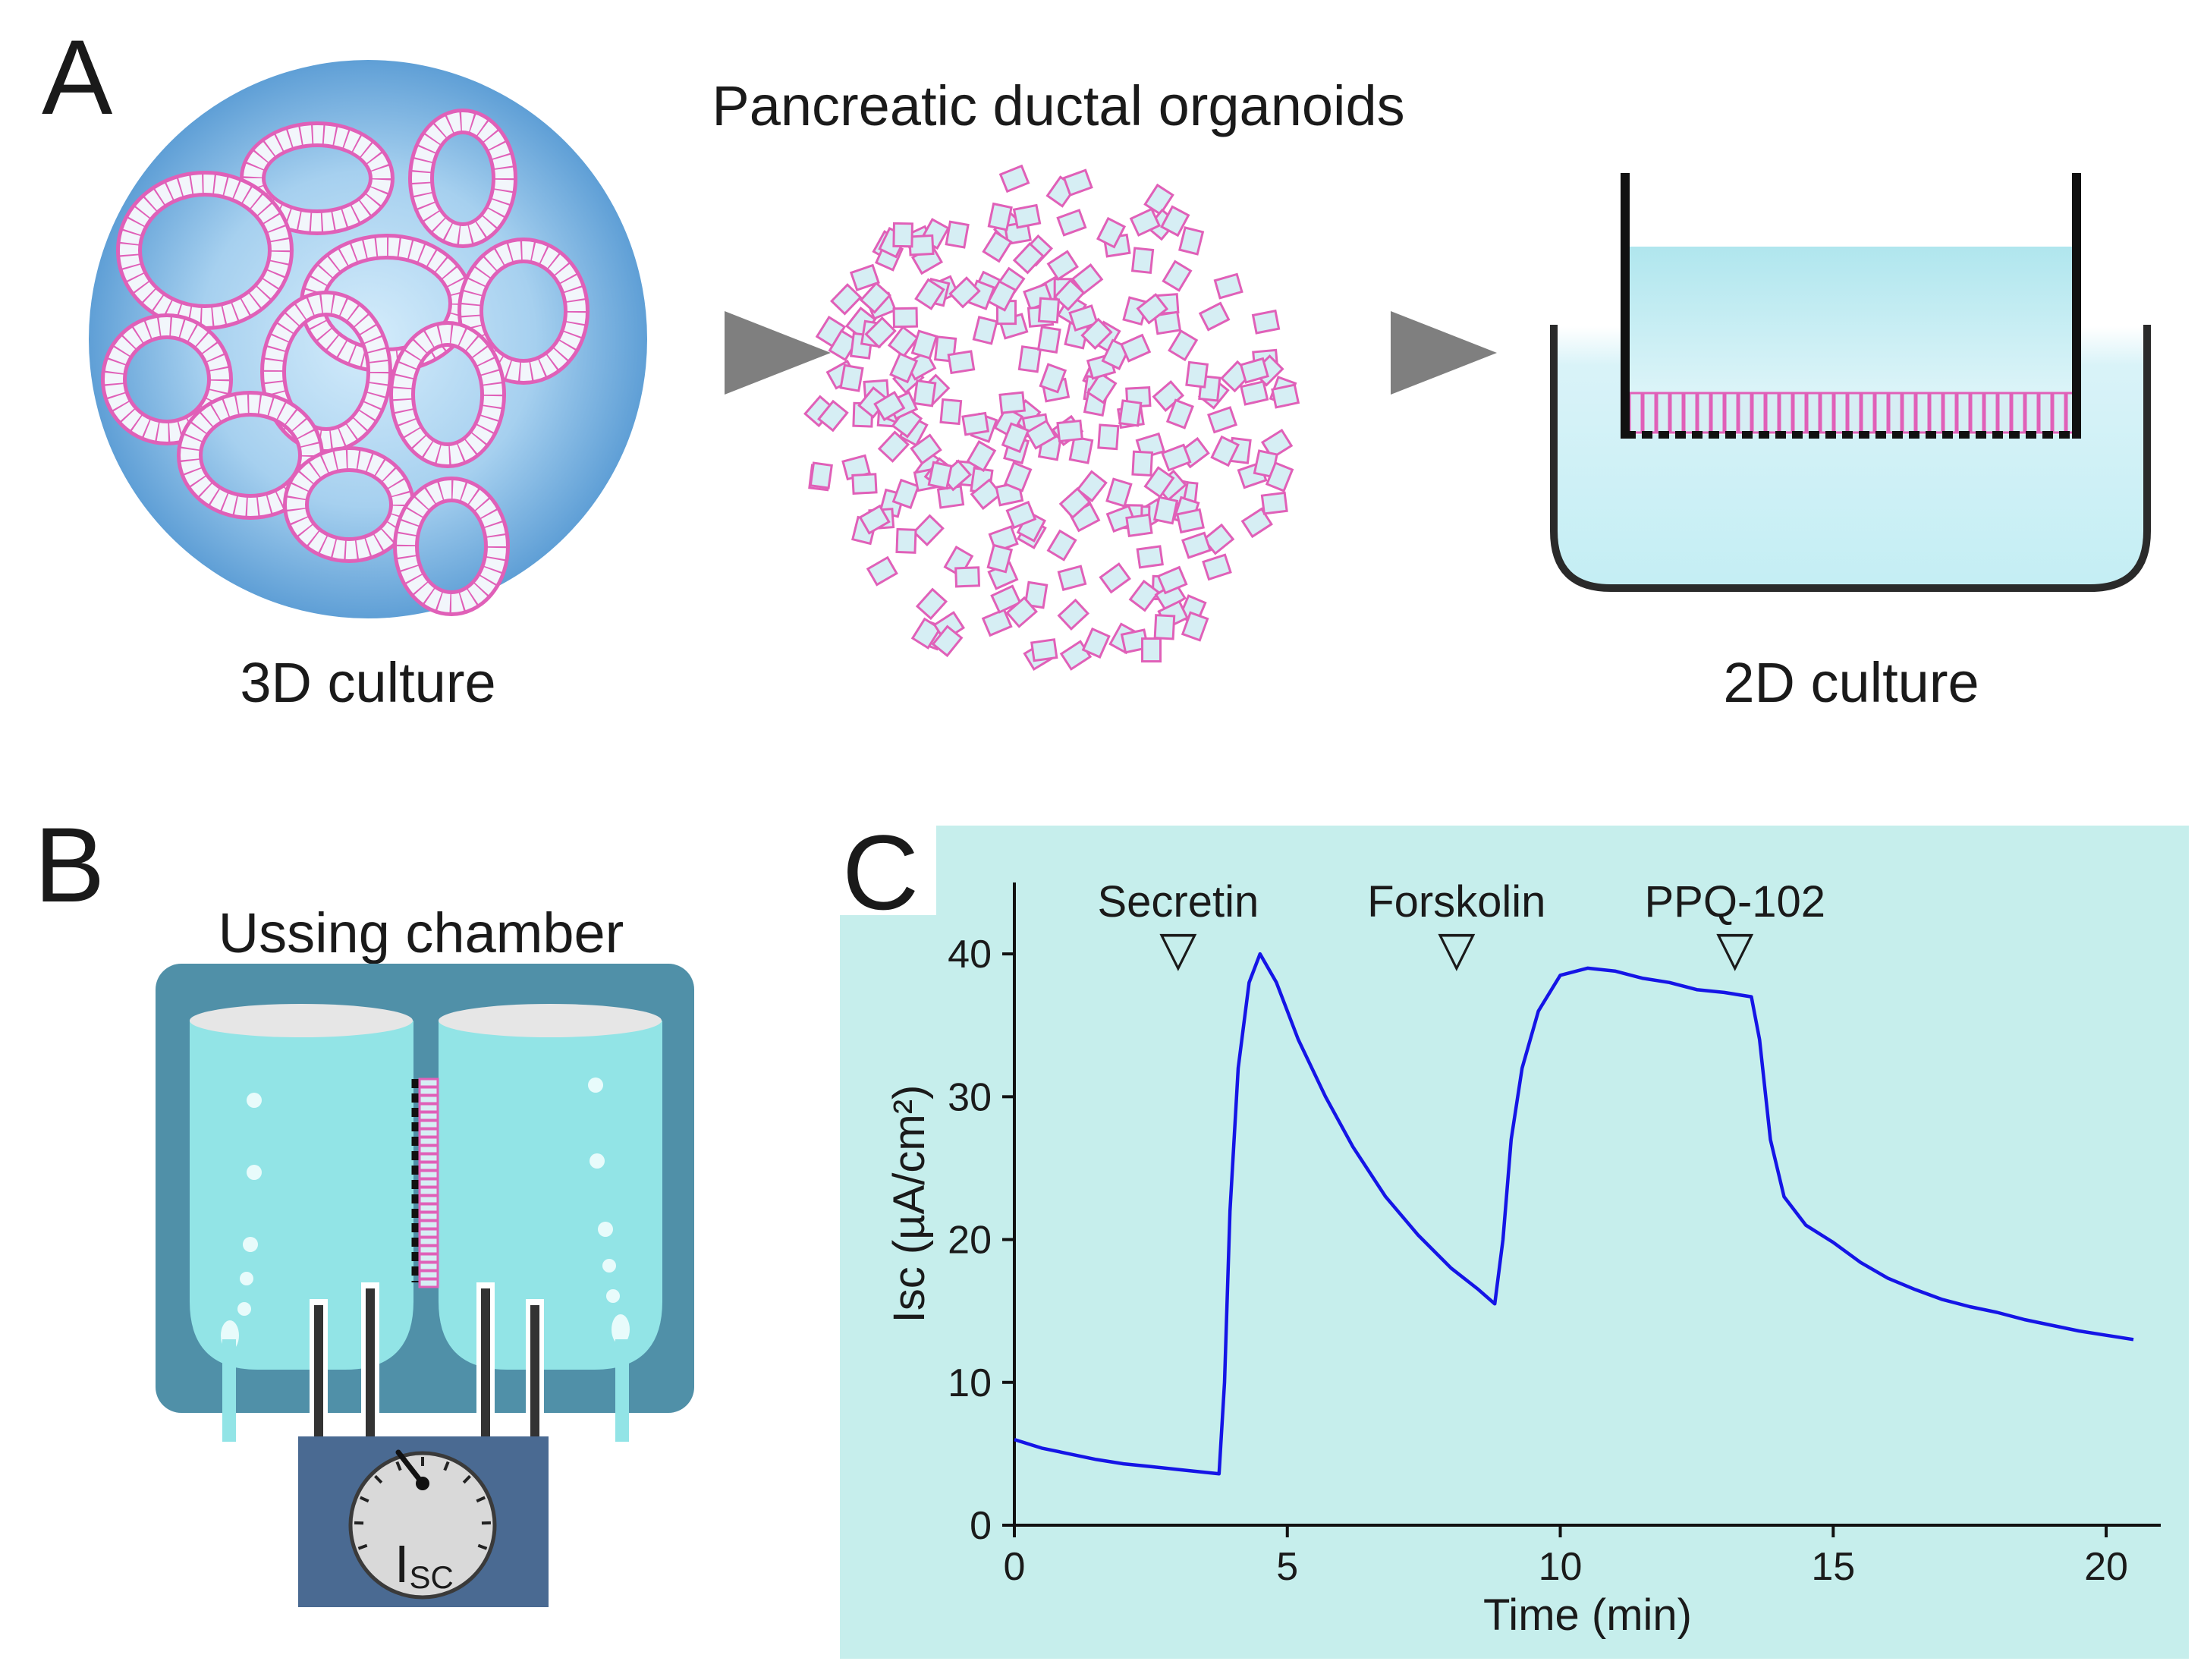  What do you see at coordinates (1851, 682) in the screenshot?
I see `caption-2d-culture: 2D culture` at bounding box center [1851, 682].